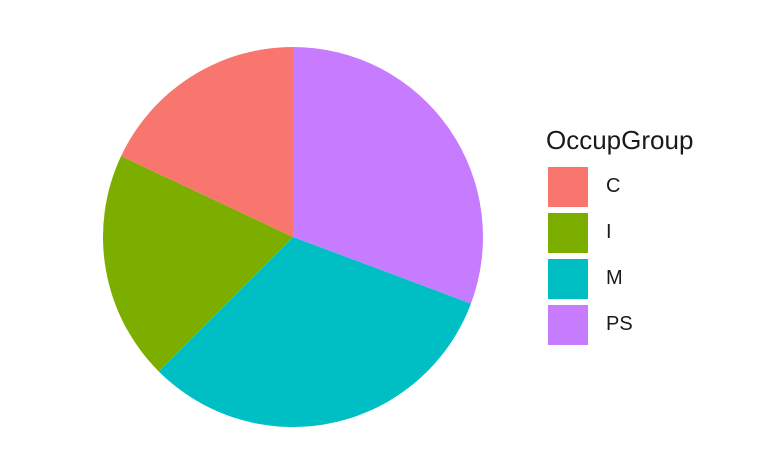  What do you see at coordinates (619, 324) in the screenshot?
I see `legend-label-ps: PS` at bounding box center [619, 324].